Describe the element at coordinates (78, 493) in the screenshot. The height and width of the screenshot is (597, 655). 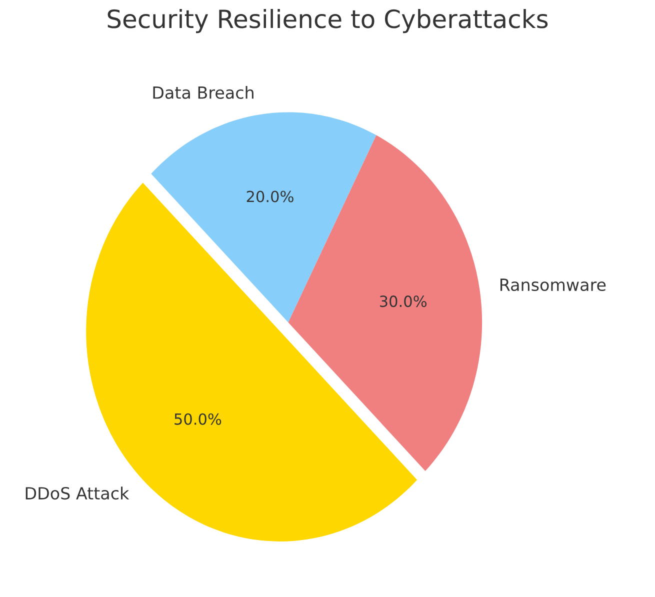
I see `slice-label: DDoS Attack` at that location.